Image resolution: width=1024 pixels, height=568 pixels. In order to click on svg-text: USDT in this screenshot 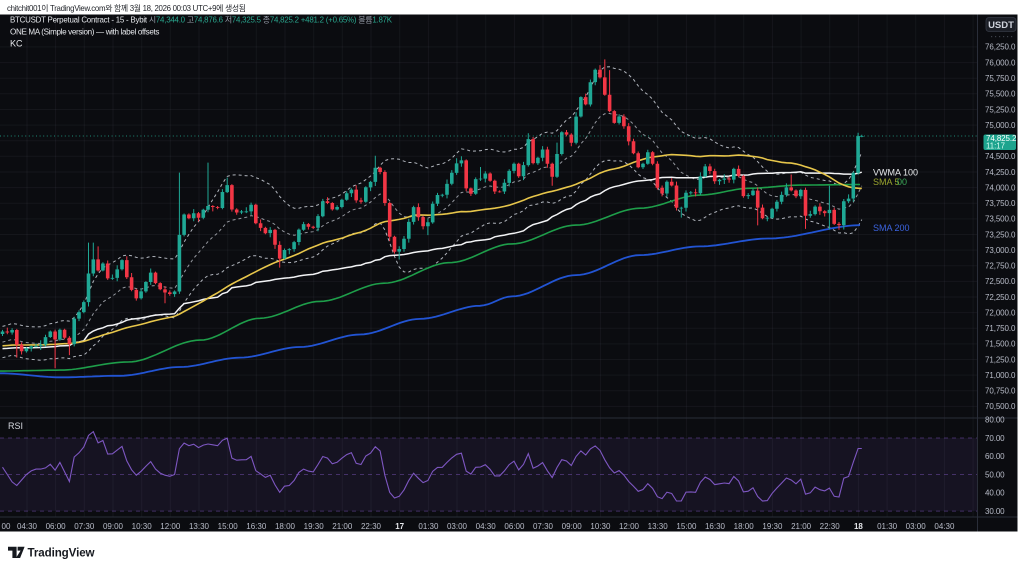, I will do `click(1001, 25)`.